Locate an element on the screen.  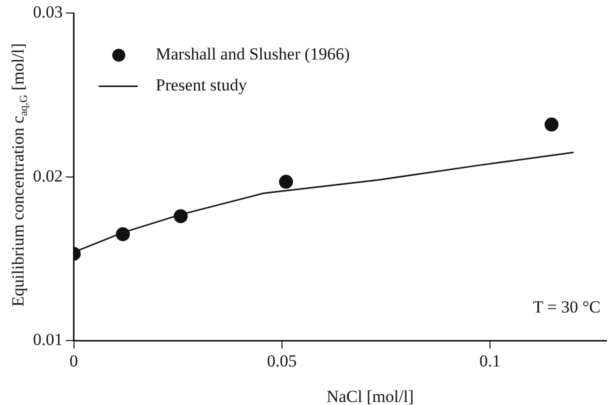
x-axis-title: NaCl [mol/l] is located at coordinates (370, 396).